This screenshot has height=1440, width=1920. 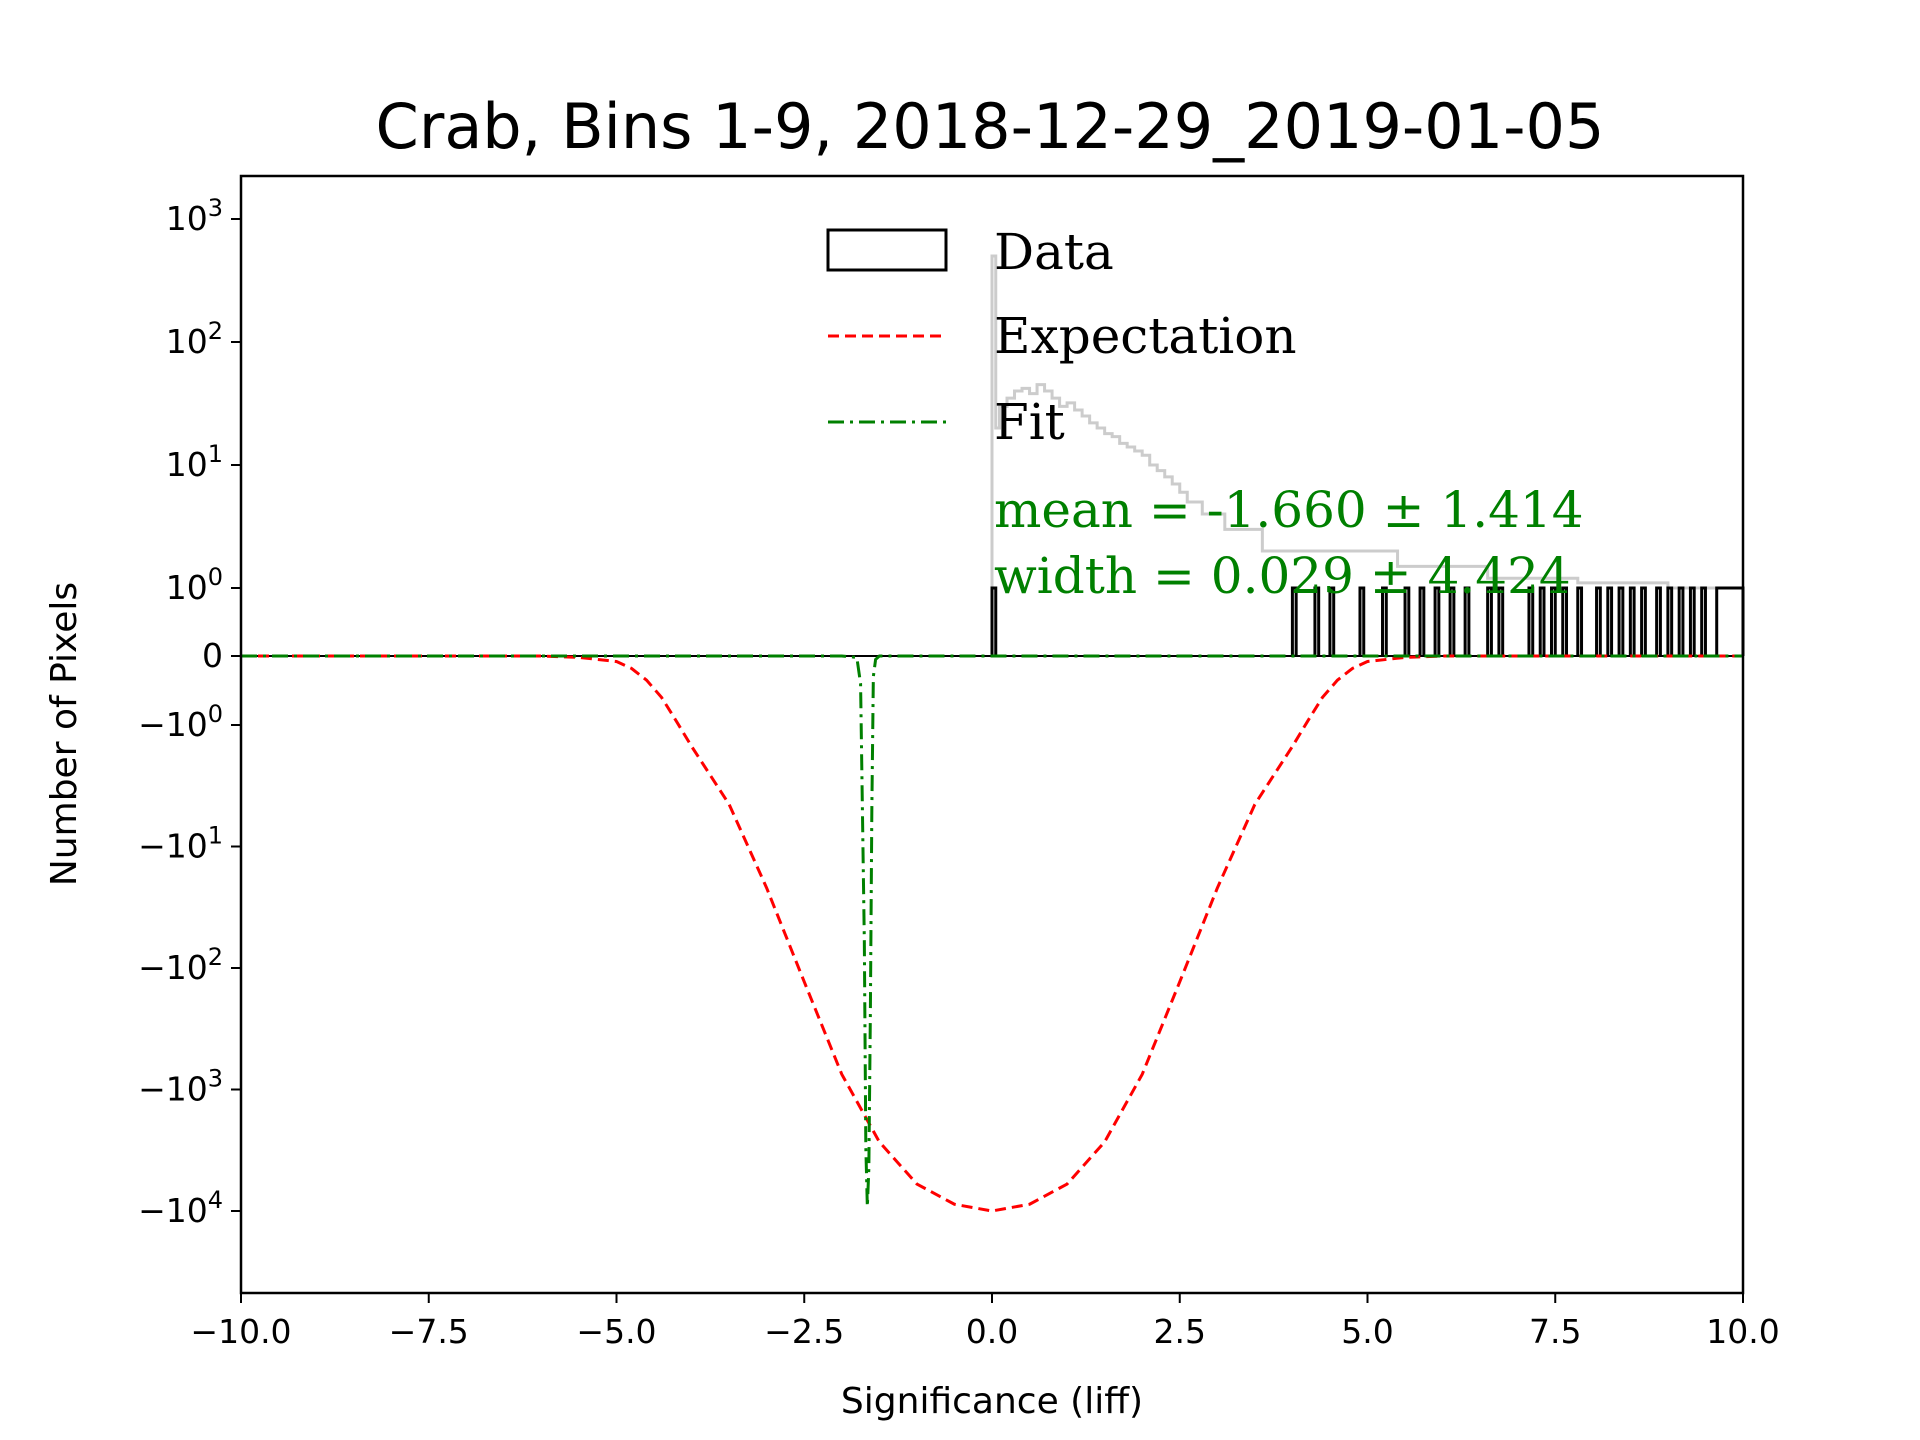 I want to click on x-tick-label: −2.5, so click(x=804, y=1331).